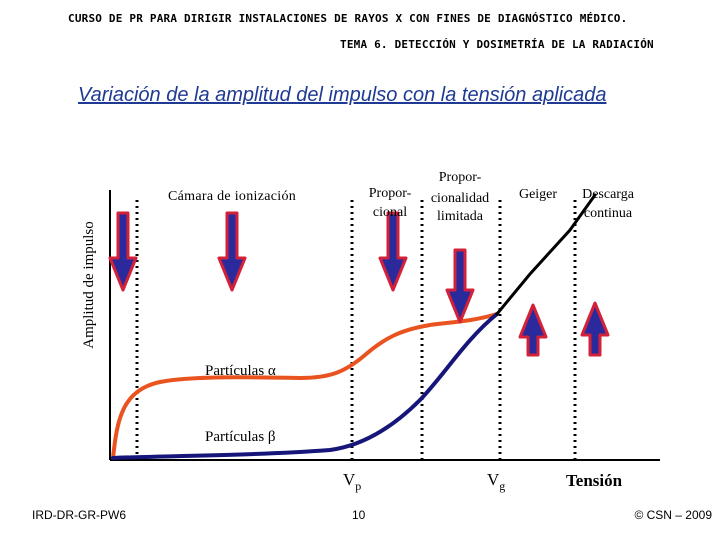 This screenshot has width=720, height=540. Describe the element at coordinates (460, 216) in the screenshot. I see `label-limited-3: limitada` at that location.